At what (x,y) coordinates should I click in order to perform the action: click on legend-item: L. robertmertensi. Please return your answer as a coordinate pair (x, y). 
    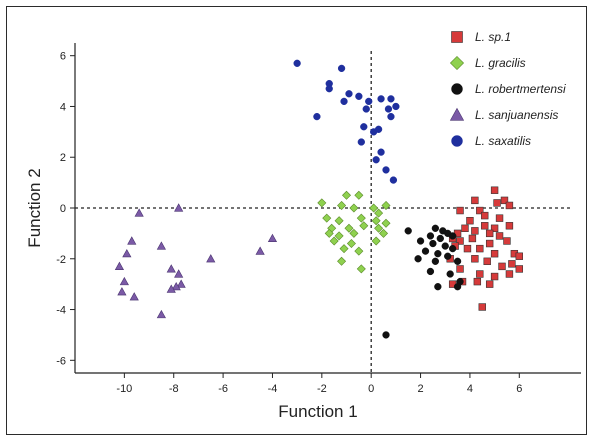
    Looking at the image, I should click on (508, 89).